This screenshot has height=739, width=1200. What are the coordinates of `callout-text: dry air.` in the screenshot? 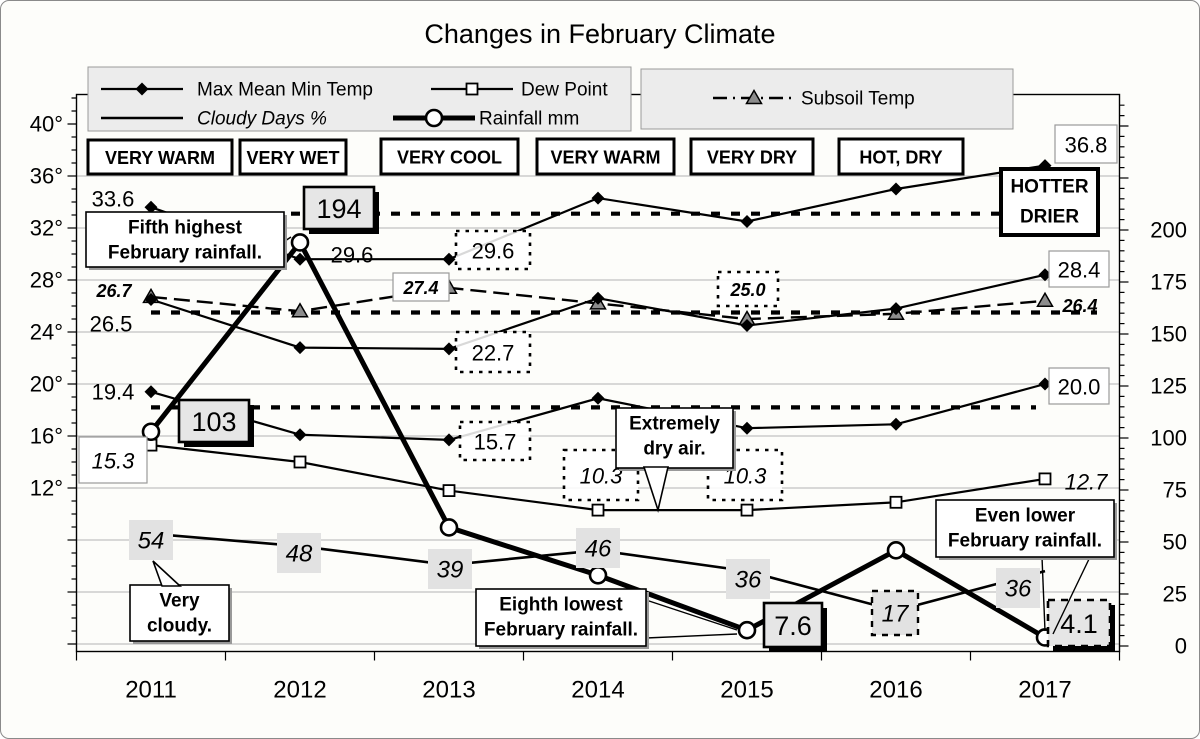 It's located at (674, 449).